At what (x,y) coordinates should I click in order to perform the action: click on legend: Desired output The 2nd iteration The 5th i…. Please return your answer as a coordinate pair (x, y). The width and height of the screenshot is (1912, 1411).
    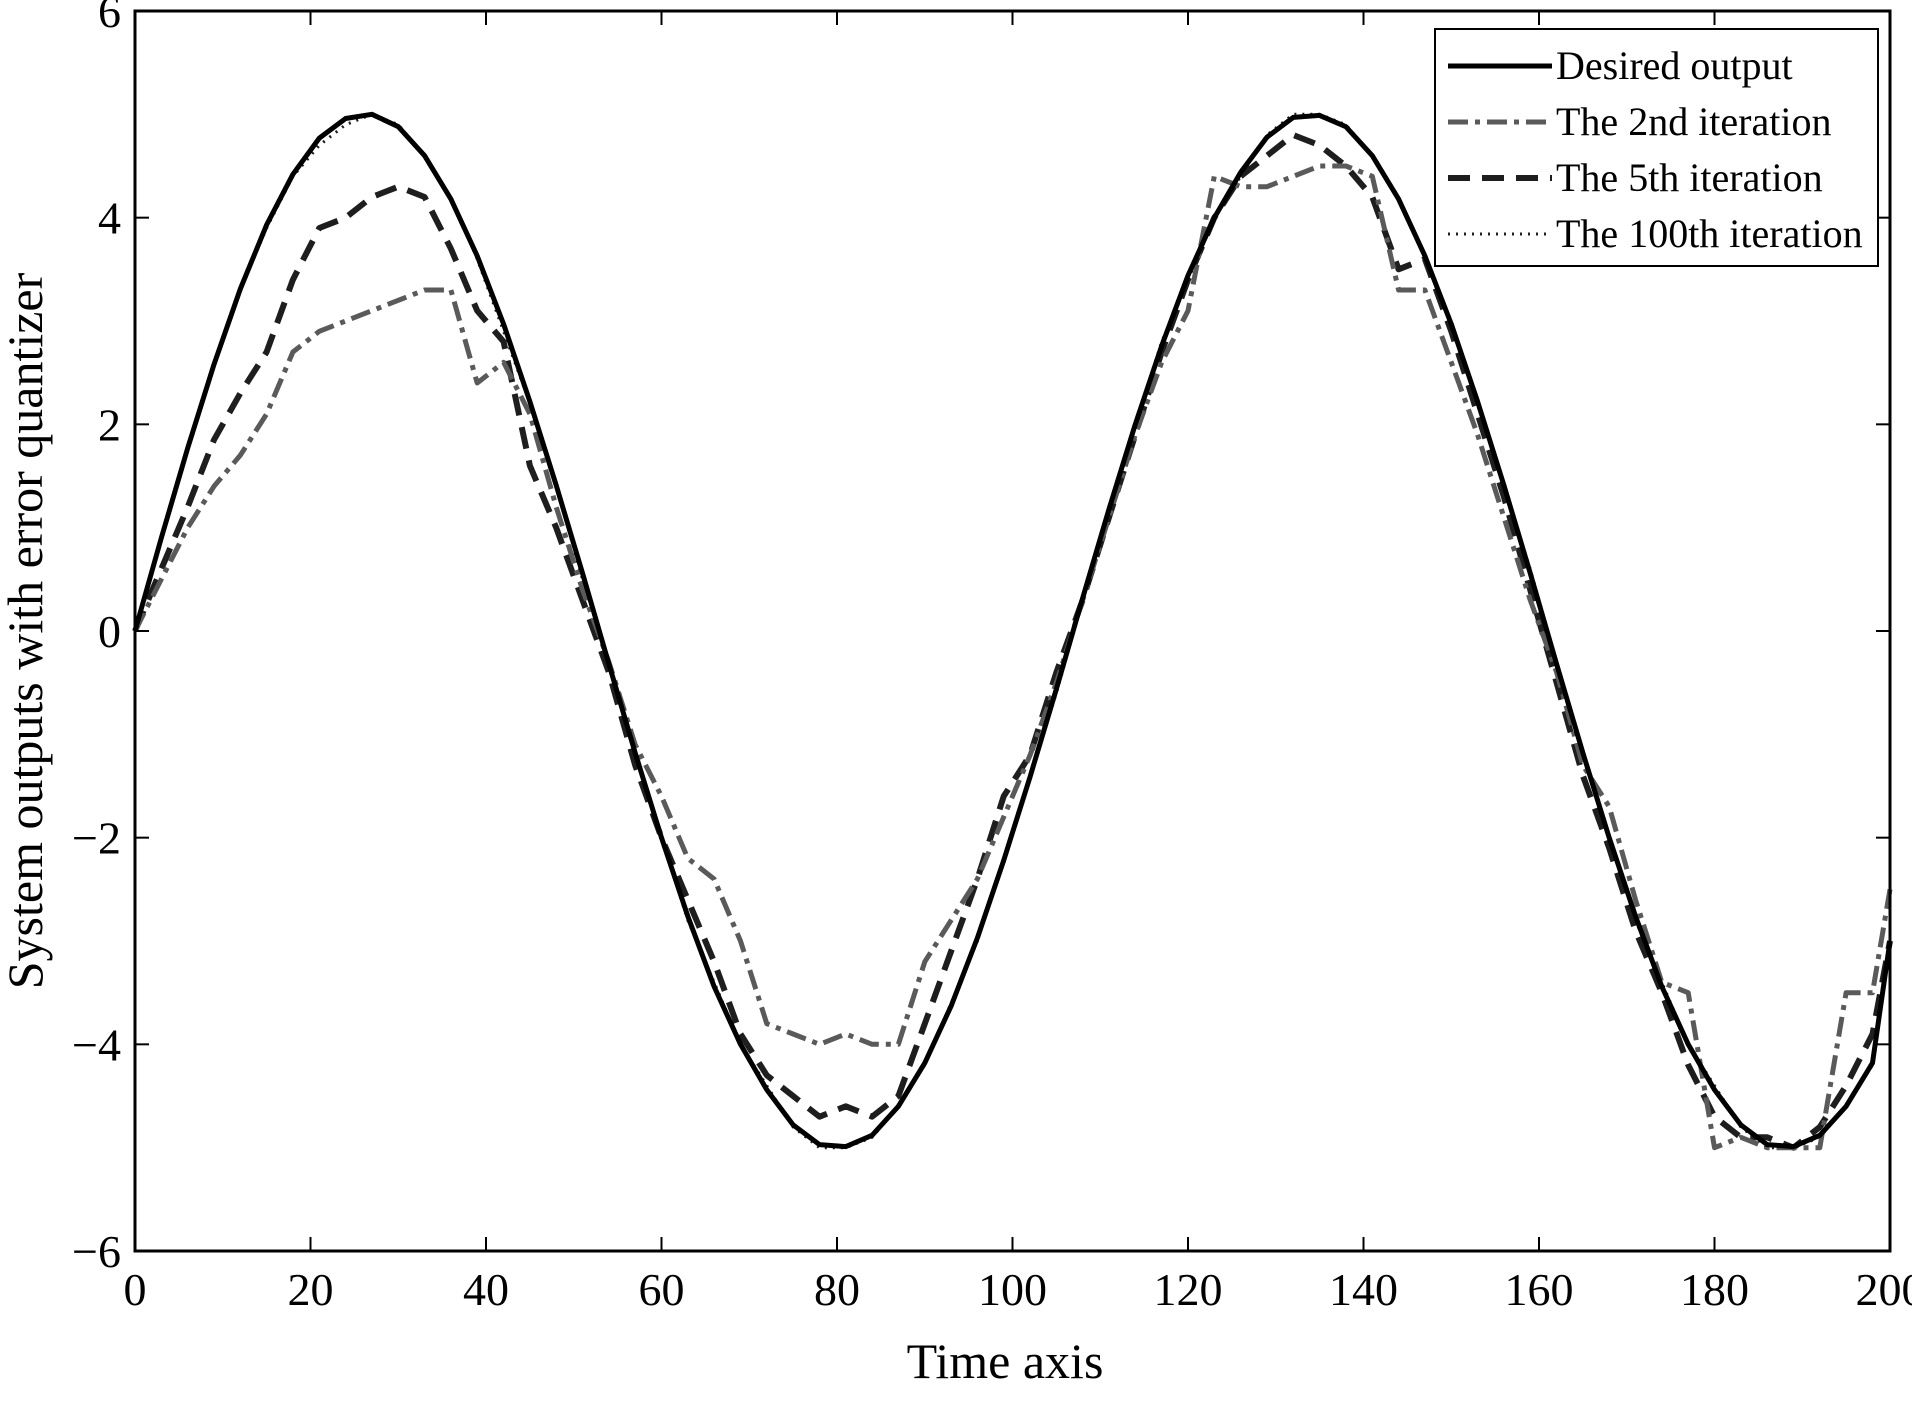
    Looking at the image, I should click on (1656, 147).